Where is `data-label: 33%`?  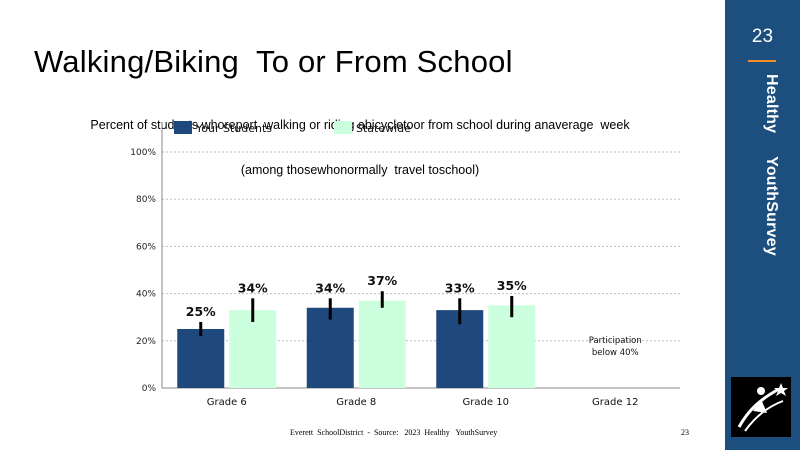 data-label: 33% is located at coordinates (460, 287).